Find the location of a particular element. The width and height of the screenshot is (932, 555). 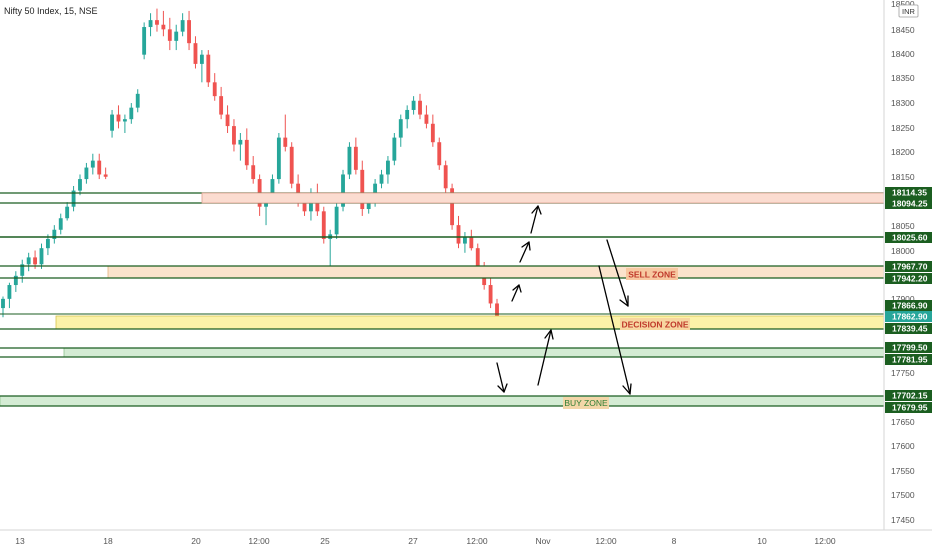

buy-zone-band is located at coordinates (442, 401).